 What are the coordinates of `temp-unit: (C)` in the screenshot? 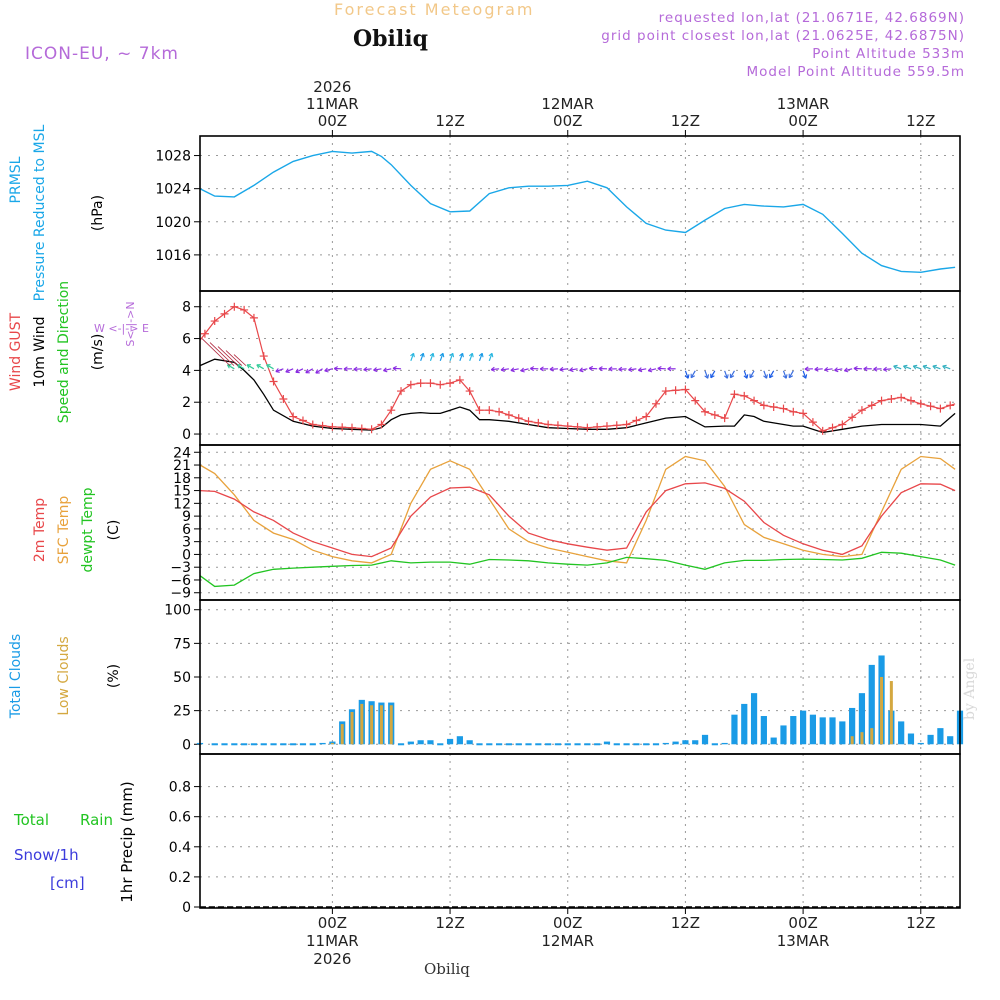 It's located at (114, 530).